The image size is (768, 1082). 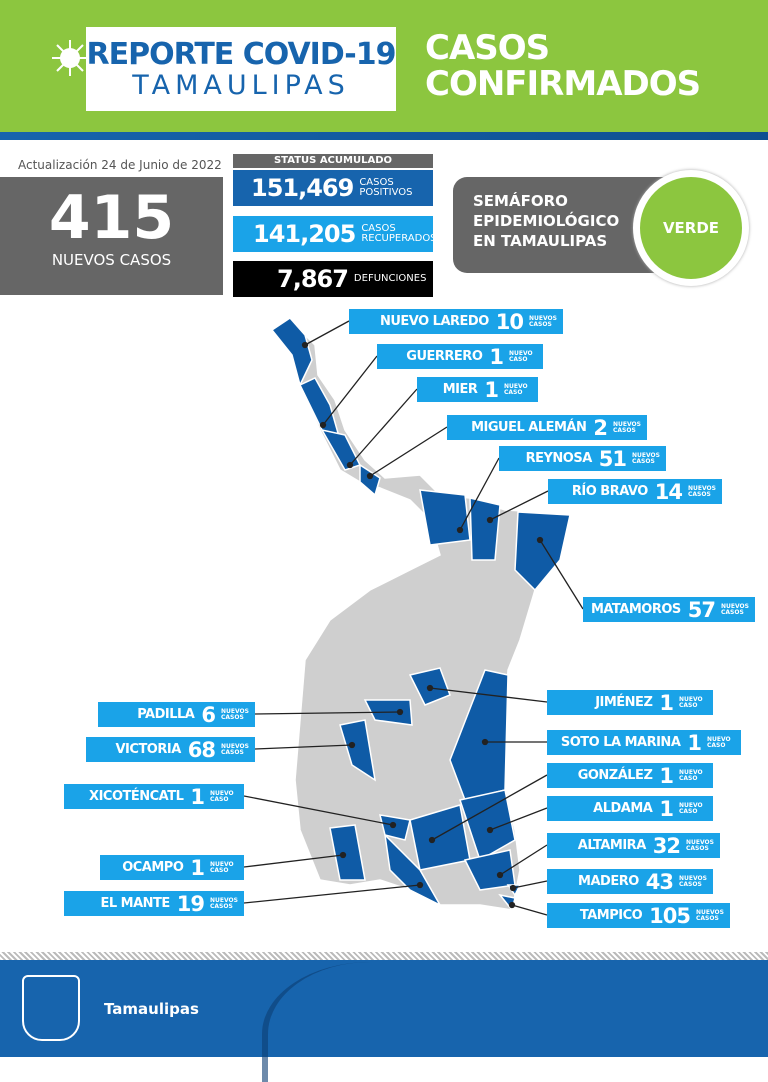 What do you see at coordinates (153, 867) in the screenshot?
I see `municipality-name: OCAMPO` at bounding box center [153, 867].